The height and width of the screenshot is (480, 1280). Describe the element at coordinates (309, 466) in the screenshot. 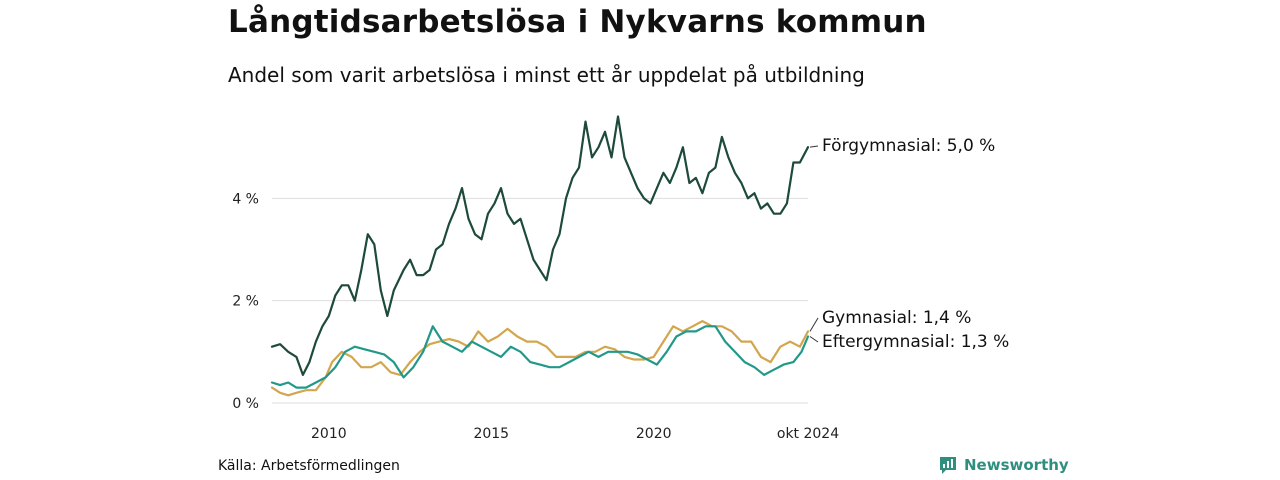

I see `source-note: Källa: Arbetsförmedlingen` at that location.